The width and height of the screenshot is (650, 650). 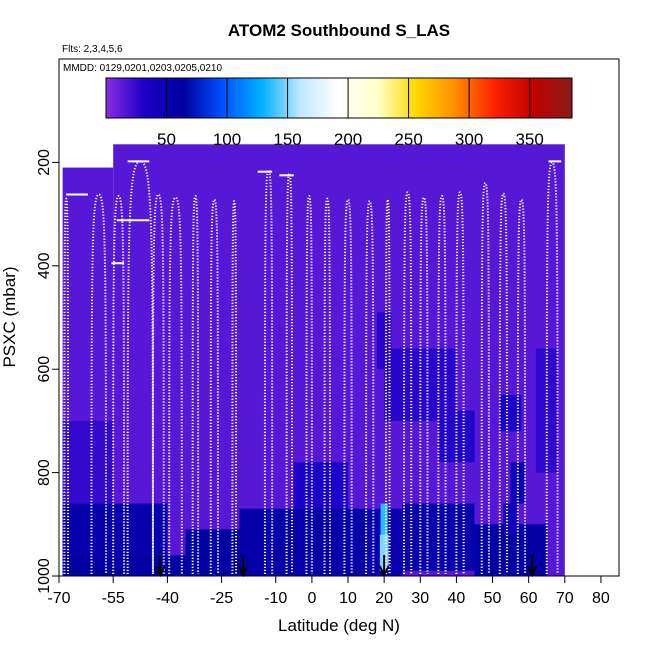 I want to click on x-tick-label: 30, so click(x=420, y=598).